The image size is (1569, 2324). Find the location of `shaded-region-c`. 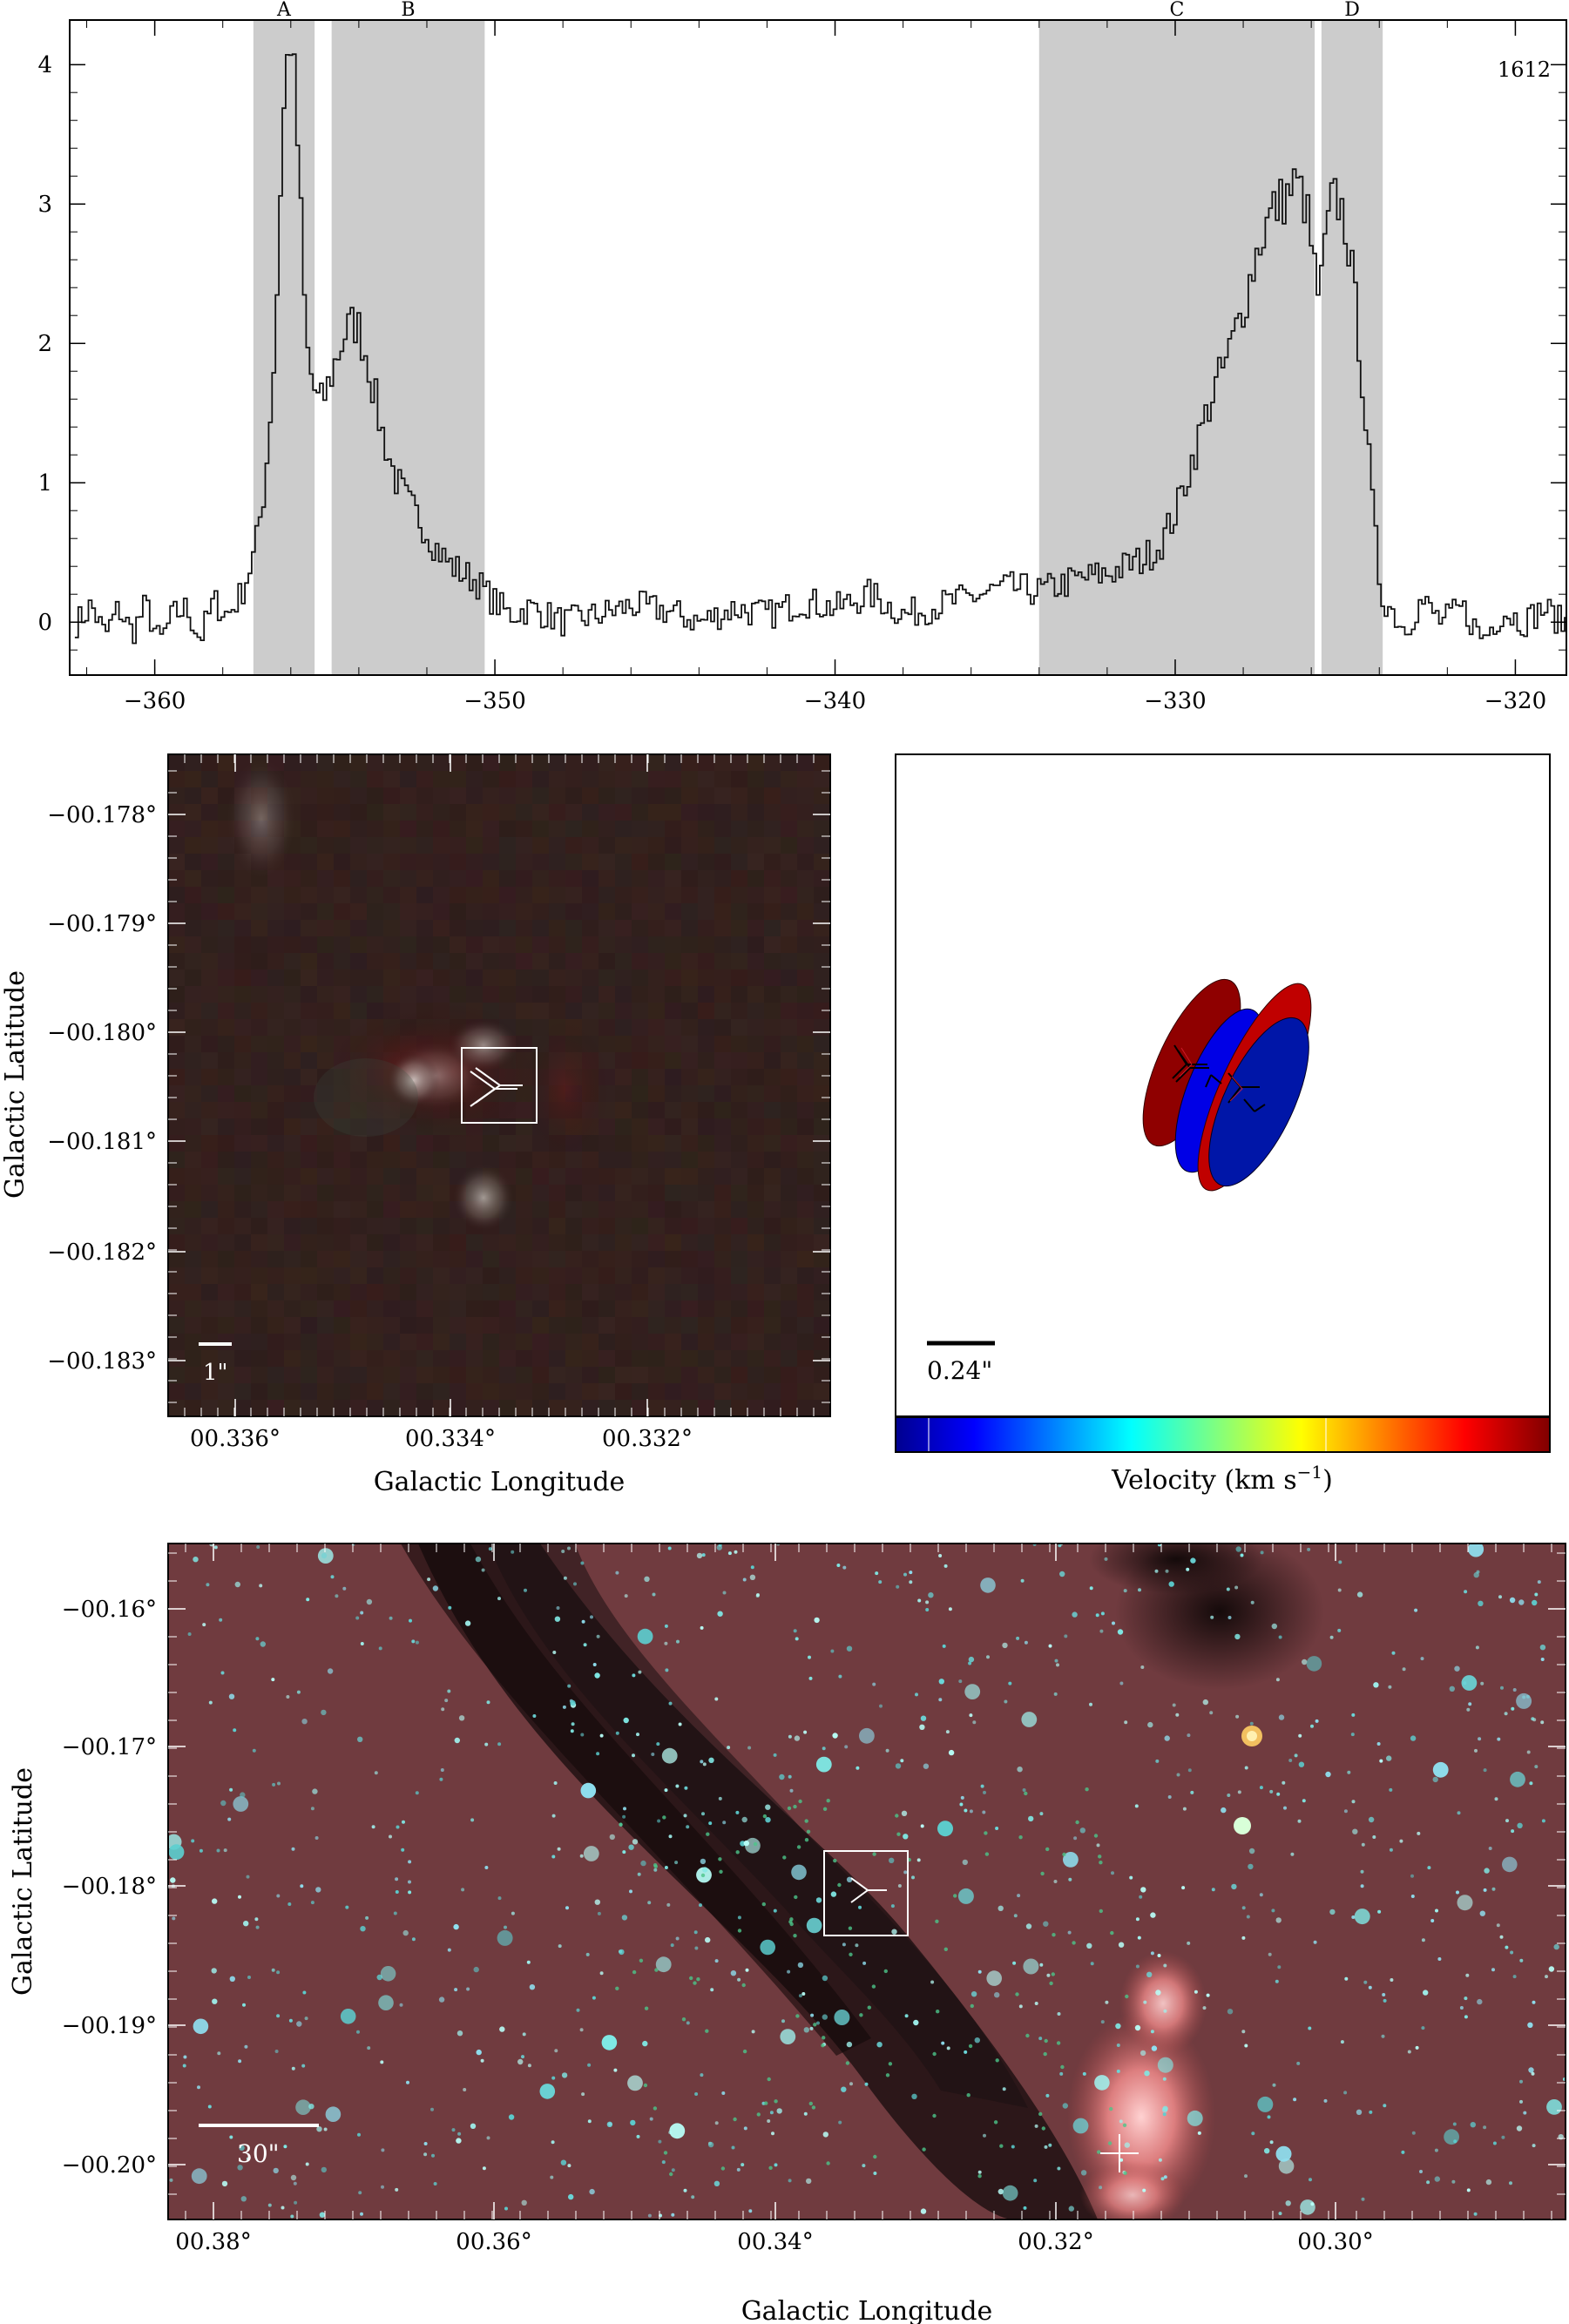

shaded-region-c is located at coordinates (1176, 347).